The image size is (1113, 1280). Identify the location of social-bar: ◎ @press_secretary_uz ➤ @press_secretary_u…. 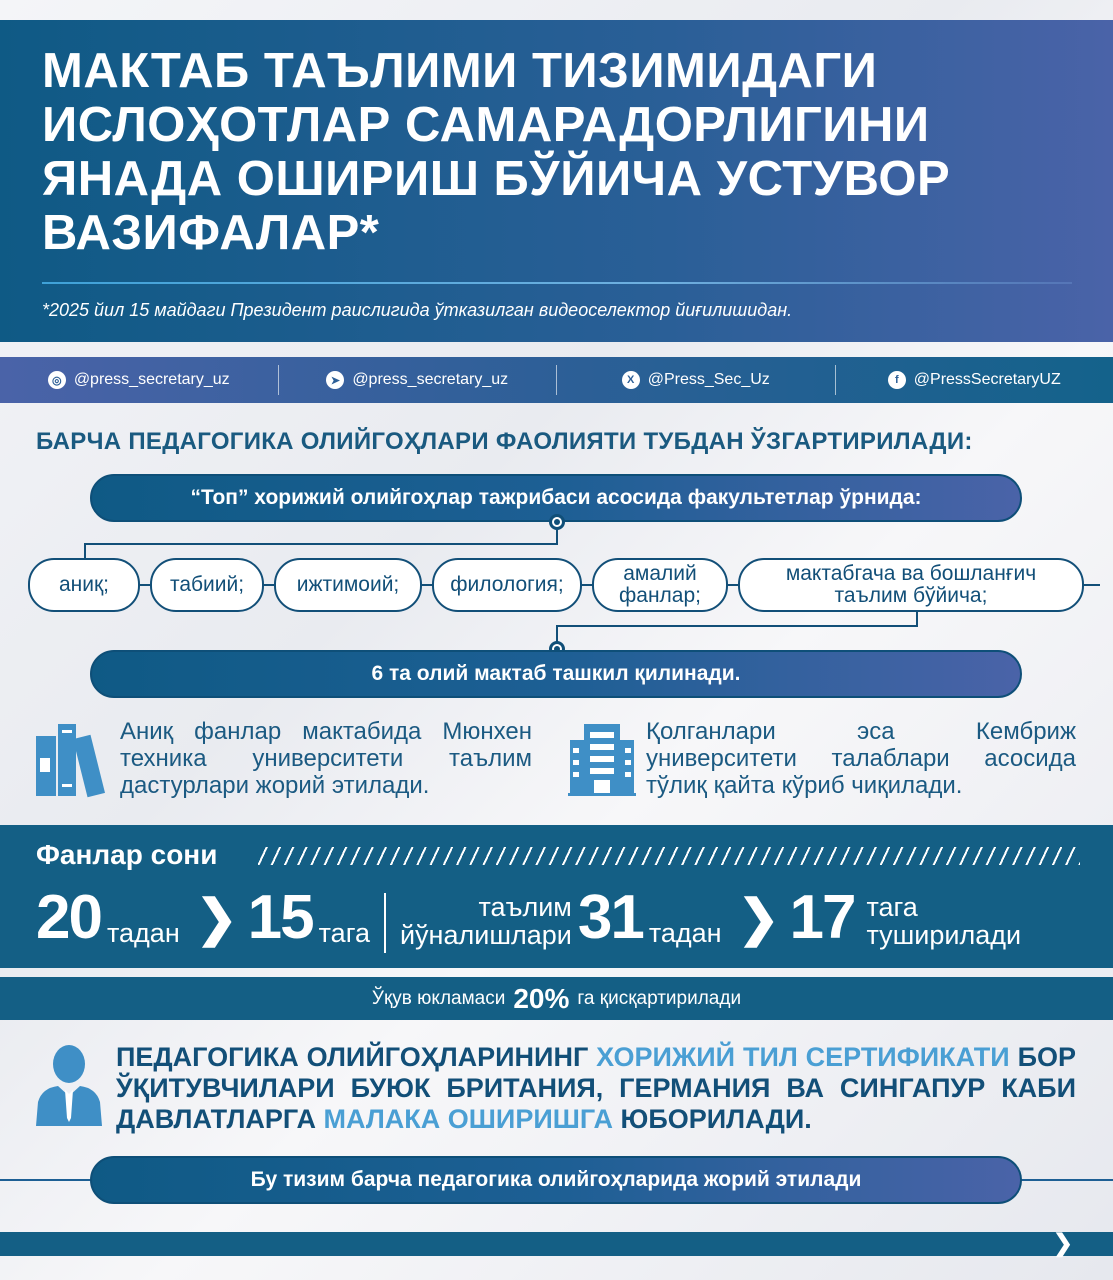
(556, 380).